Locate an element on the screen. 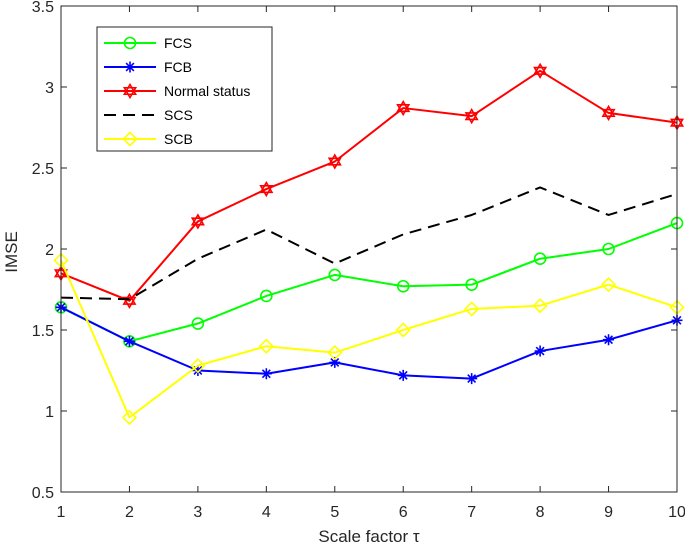 The width and height of the screenshot is (685, 547). x-tick-label: 9 is located at coordinates (608, 512).